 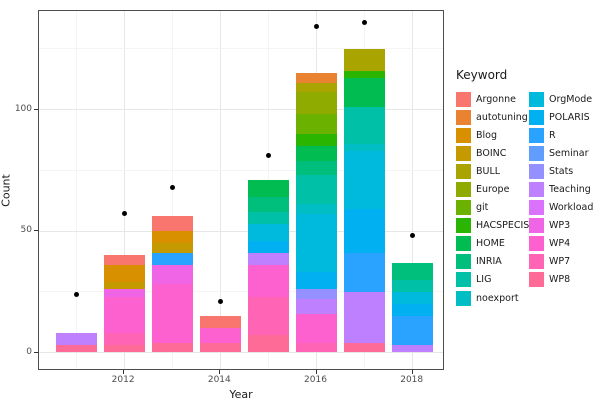 What do you see at coordinates (316, 328) in the screenshot?
I see `bar-segment-2016-WP4` at bounding box center [316, 328].